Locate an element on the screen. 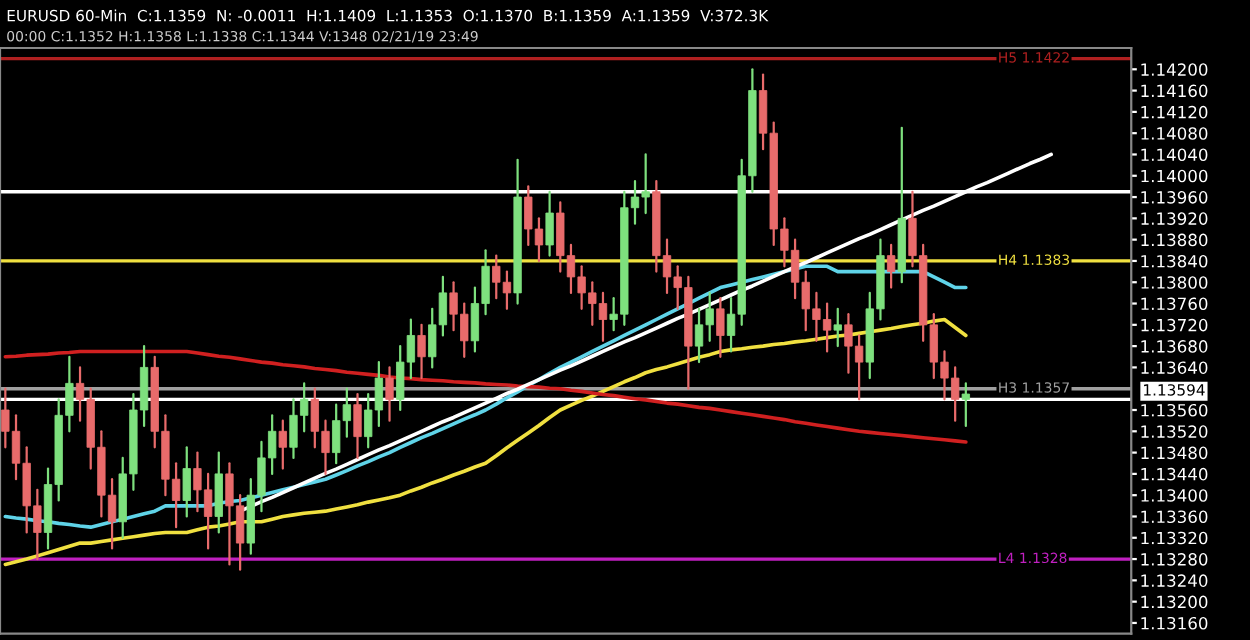 This screenshot has height=640, width=1250. y-tick-label: 1.13960 is located at coordinates (1174, 197).